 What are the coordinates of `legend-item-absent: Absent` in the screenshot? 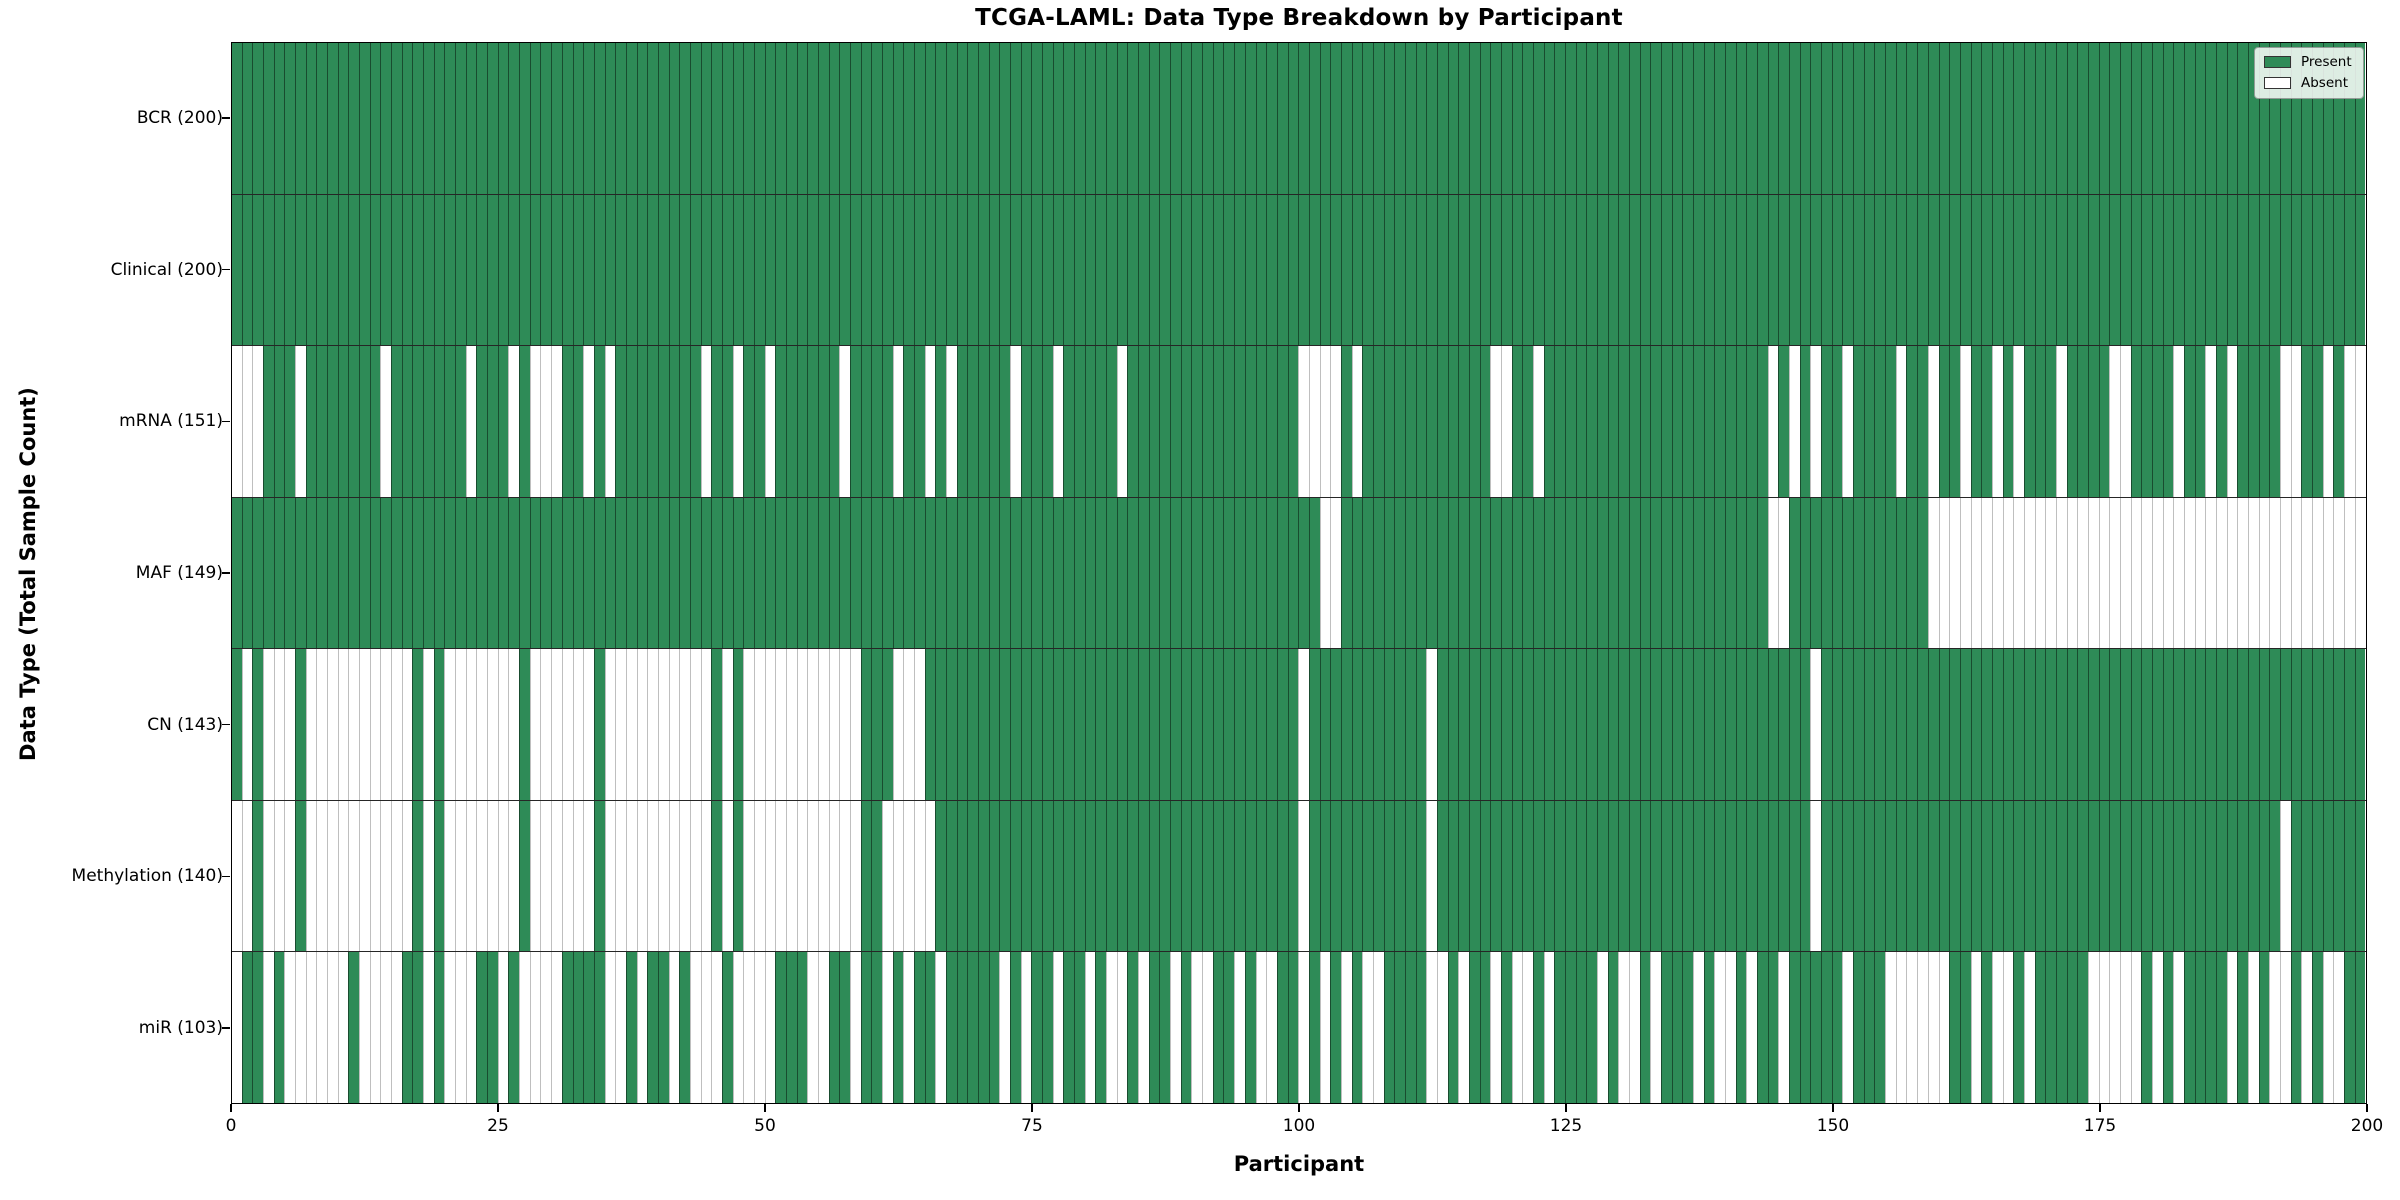 It's located at (2308, 83).